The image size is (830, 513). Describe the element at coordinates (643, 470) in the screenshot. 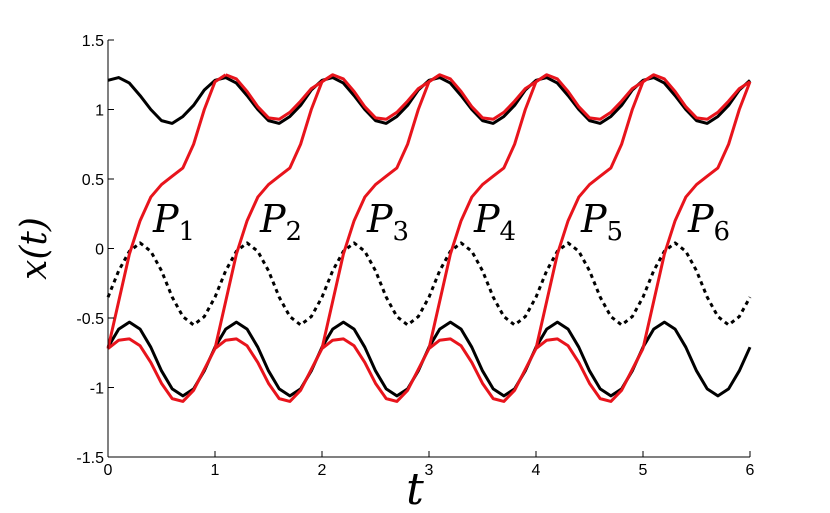

I see `x-tick-label: 5` at that location.